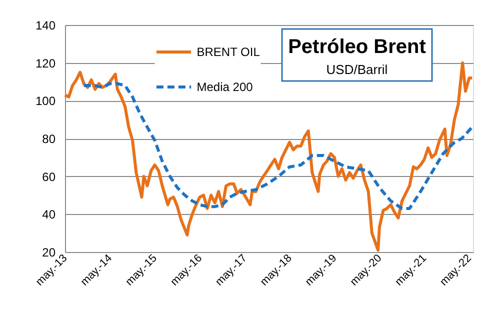  Describe the element at coordinates (49, 139) in the screenshot. I see `y-tick-label: 80` at that location.